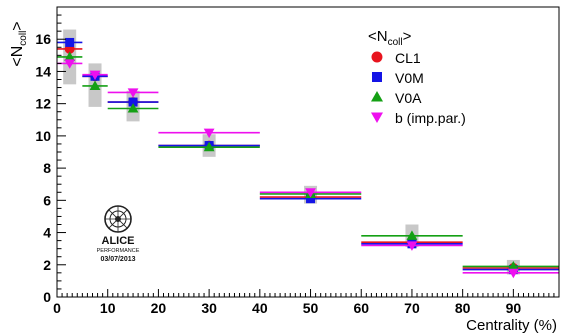  What do you see at coordinates (311, 308) in the screenshot?
I see `x-tick-label: 50` at bounding box center [311, 308].